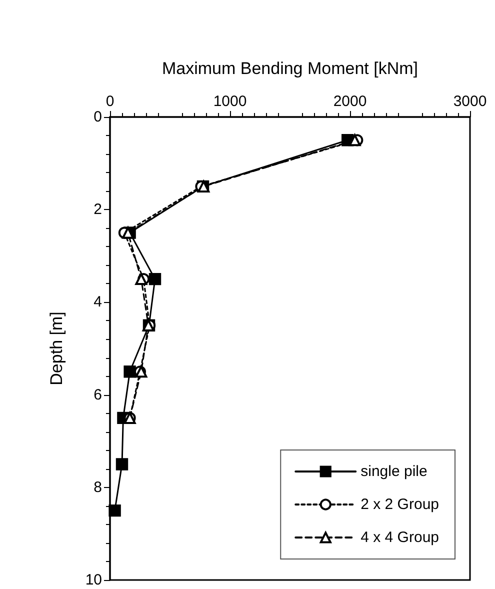  I want to click on y-axis-title: Depth [m], so click(56, 349).